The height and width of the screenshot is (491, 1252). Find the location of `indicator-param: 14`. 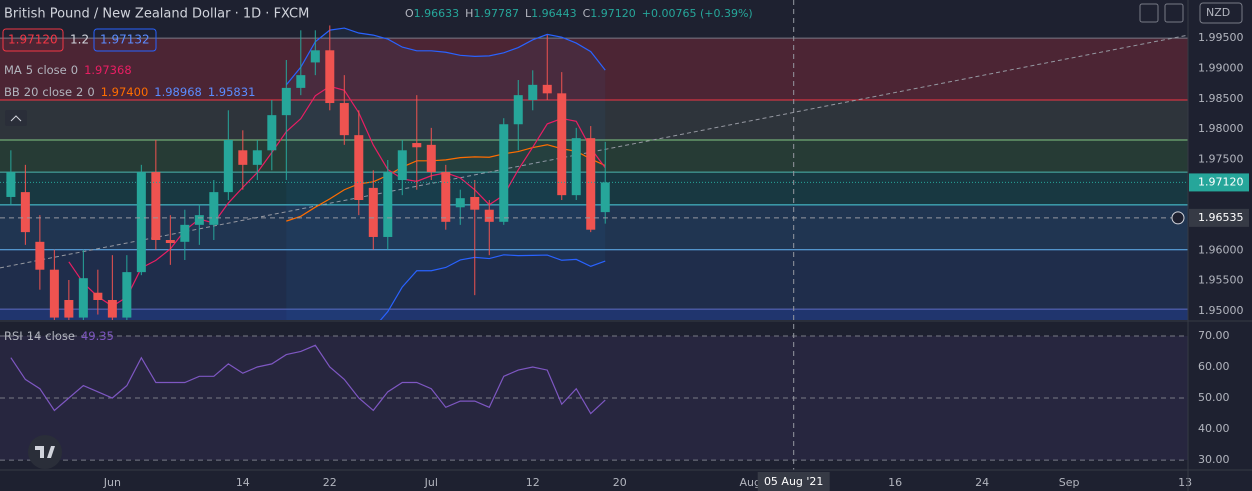

indicator-param: 14 is located at coordinates (34, 336).